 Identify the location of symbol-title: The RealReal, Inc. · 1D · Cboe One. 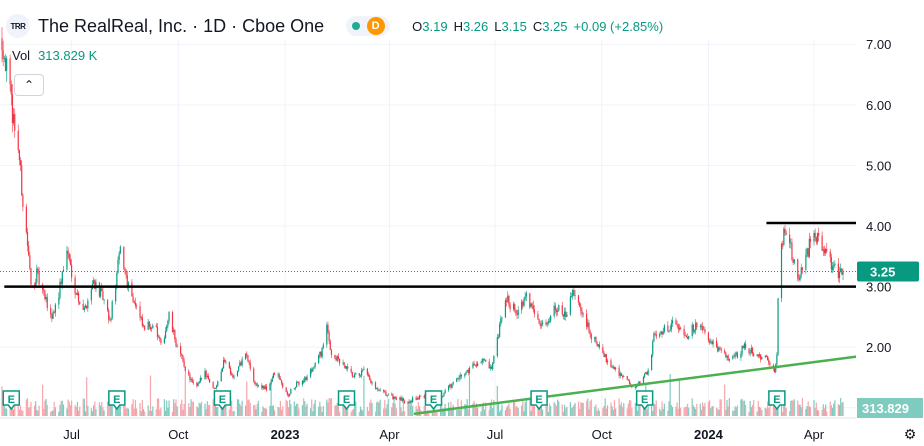
(181, 25).